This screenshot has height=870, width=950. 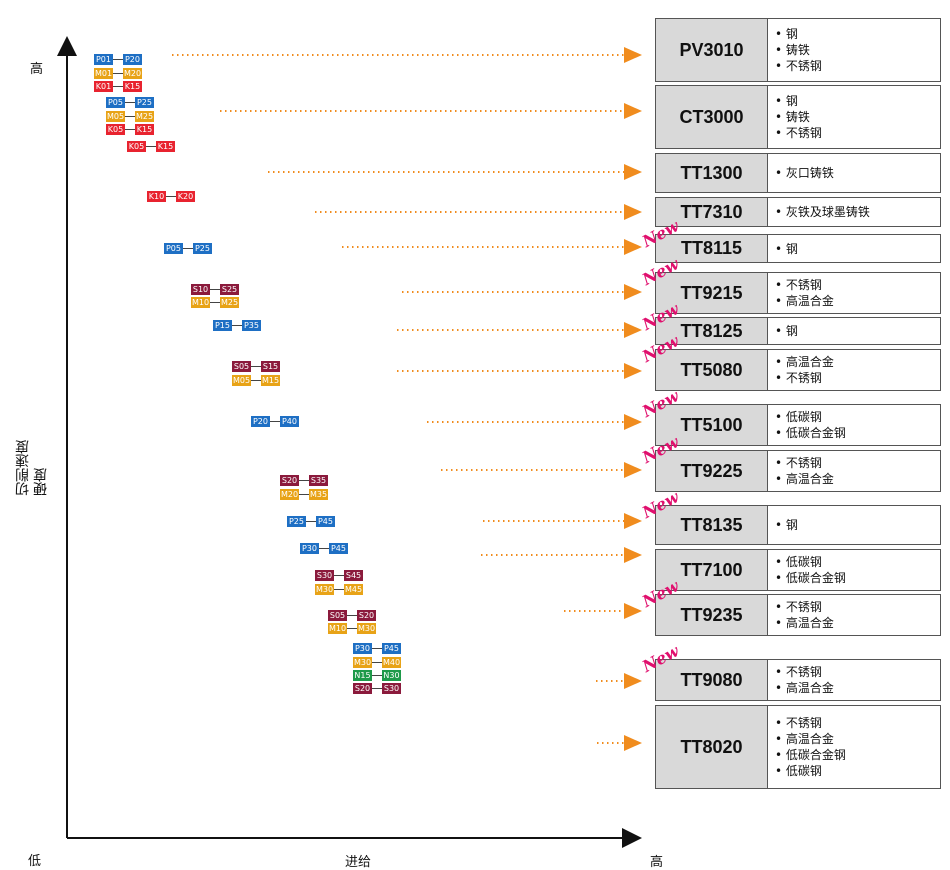 I want to click on grade-name: TT8115, so click(x=712, y=248).